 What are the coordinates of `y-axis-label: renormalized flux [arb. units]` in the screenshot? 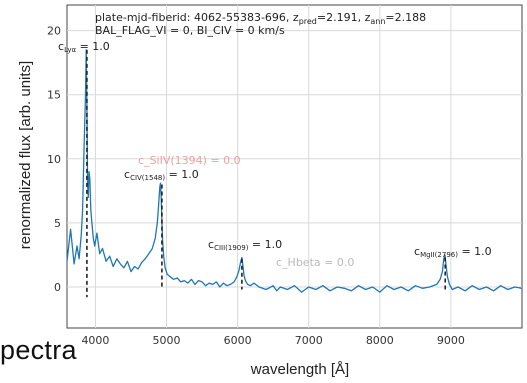 It's located at (25, 155).